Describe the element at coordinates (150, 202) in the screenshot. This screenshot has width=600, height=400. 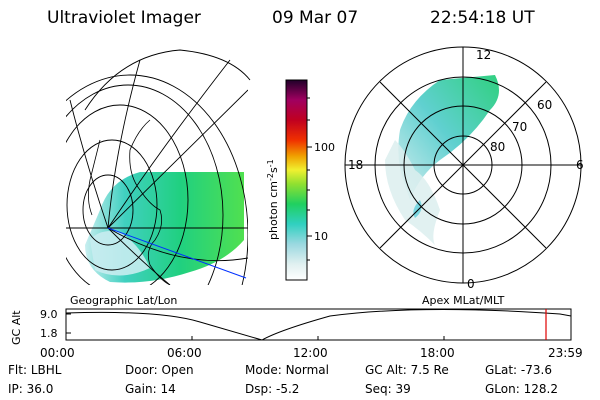
I see `coastline` at that location.